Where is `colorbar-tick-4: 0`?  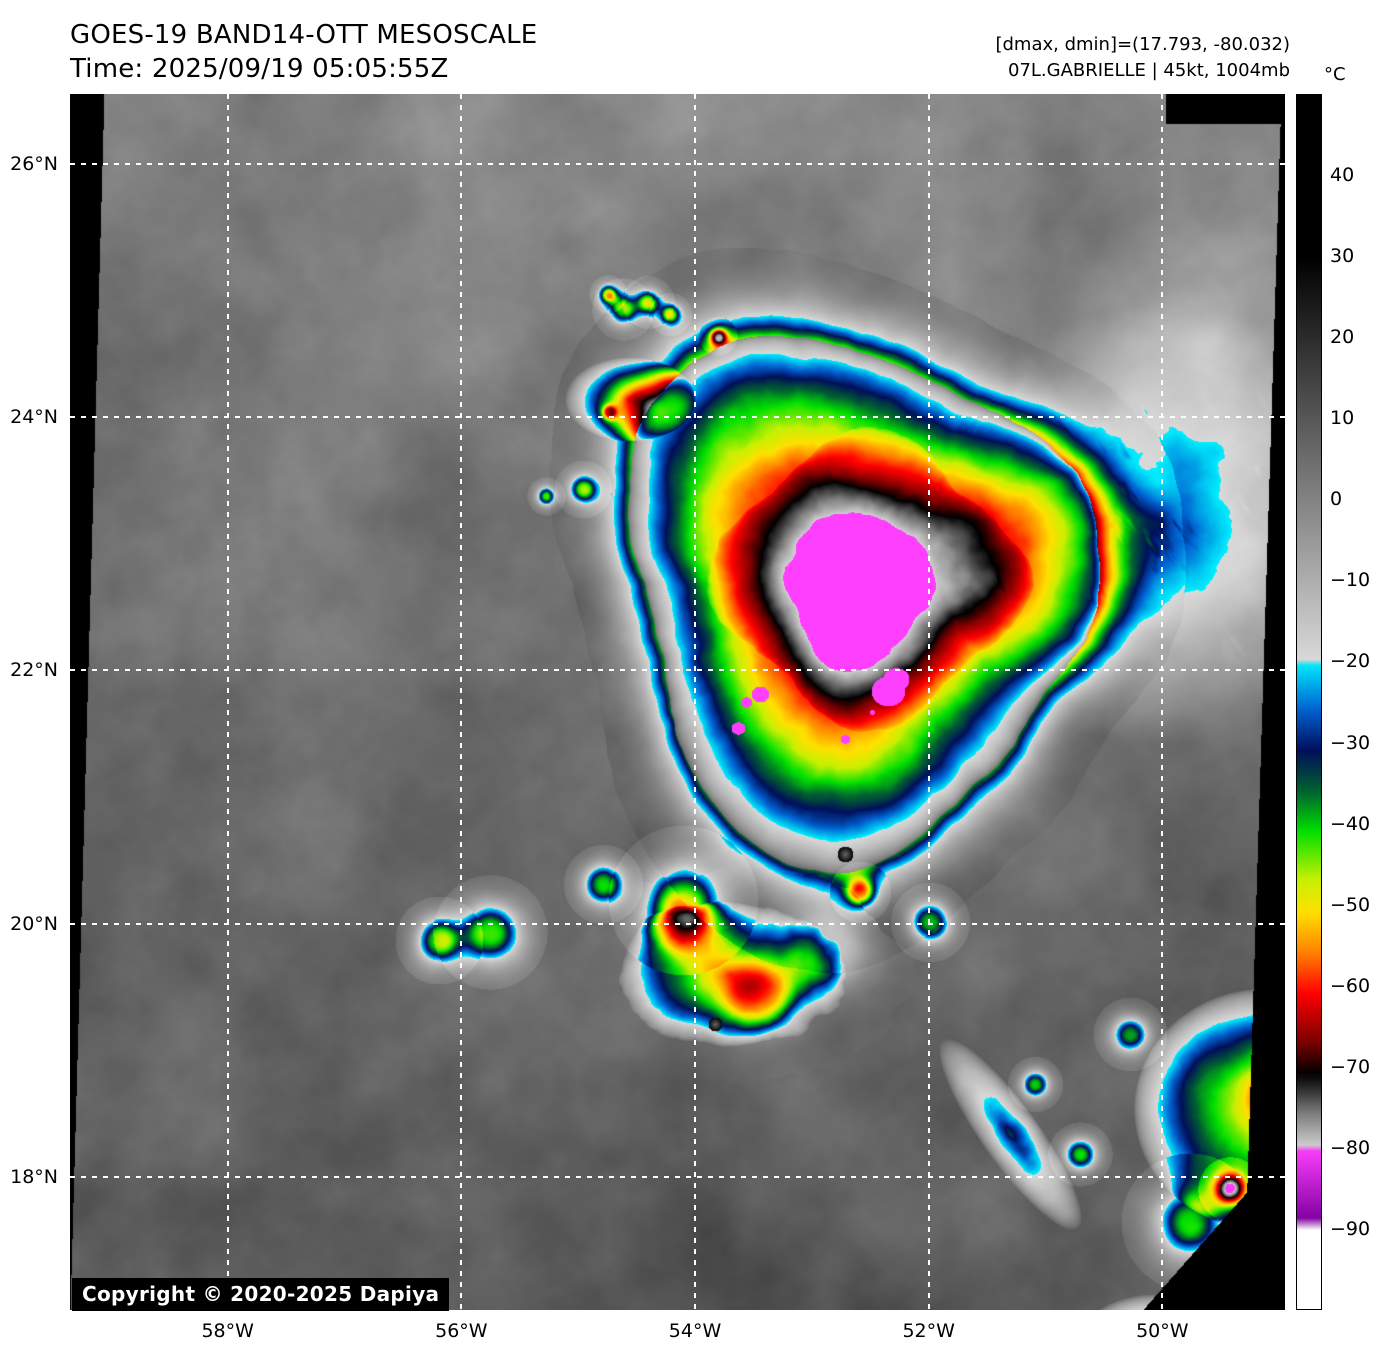 colorbar-tick-4: 0 is located at coordinates (1336, 499).